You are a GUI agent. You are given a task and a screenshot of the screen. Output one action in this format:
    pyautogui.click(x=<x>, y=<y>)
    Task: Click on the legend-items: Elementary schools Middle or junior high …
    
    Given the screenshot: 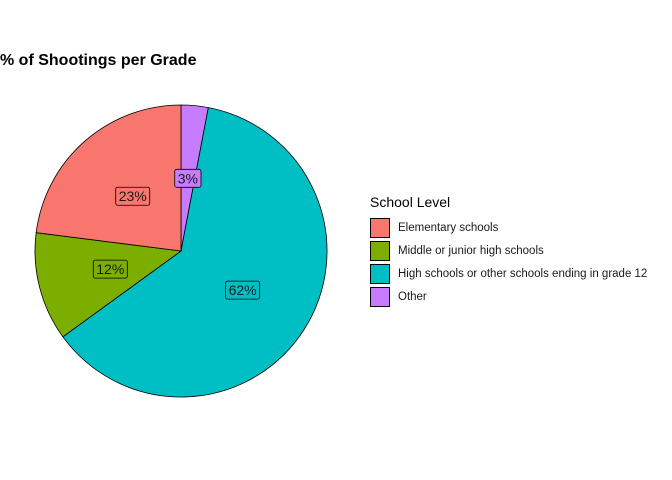 What is the action you would take?
    pyautogui.click(x=520, y=262)
    